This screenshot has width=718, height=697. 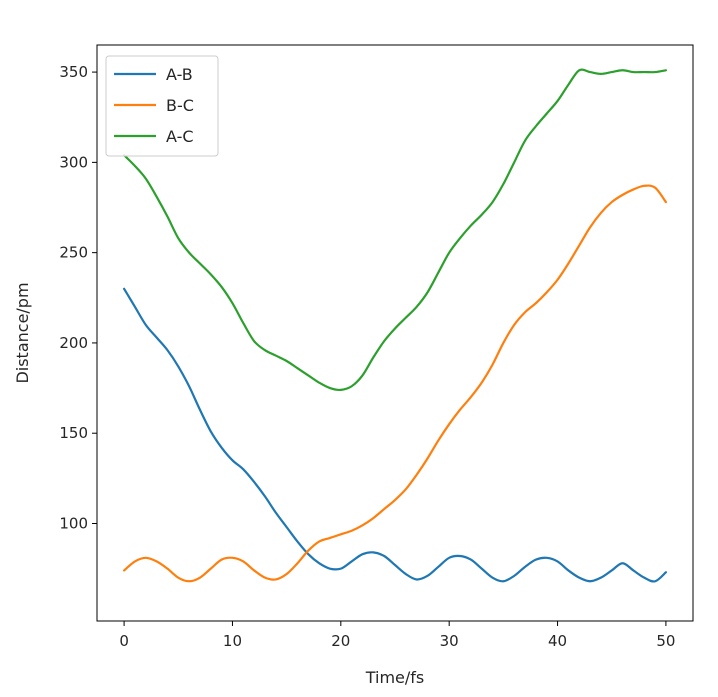 What do you see at coordinates (395, 677) in the screenshot?
I see `x-axis-label: Time/fs` at bounding box center [395, 677].